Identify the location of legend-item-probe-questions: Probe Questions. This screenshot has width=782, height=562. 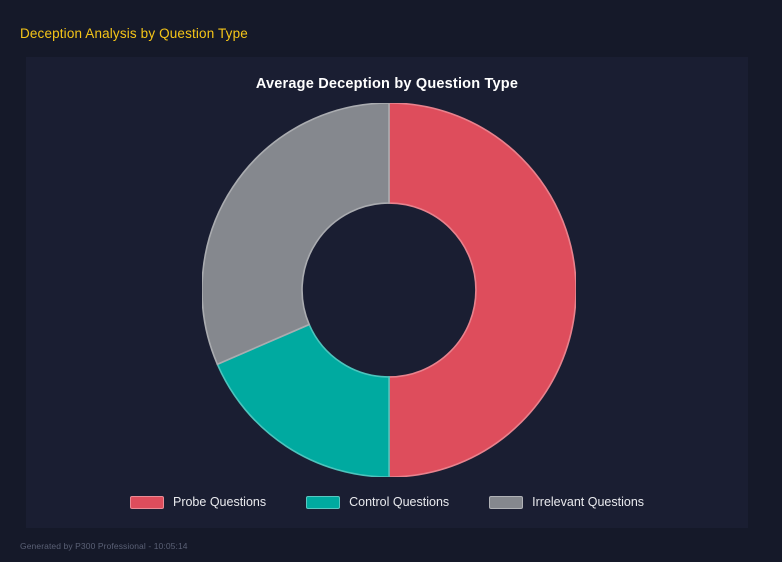
(198, 502).